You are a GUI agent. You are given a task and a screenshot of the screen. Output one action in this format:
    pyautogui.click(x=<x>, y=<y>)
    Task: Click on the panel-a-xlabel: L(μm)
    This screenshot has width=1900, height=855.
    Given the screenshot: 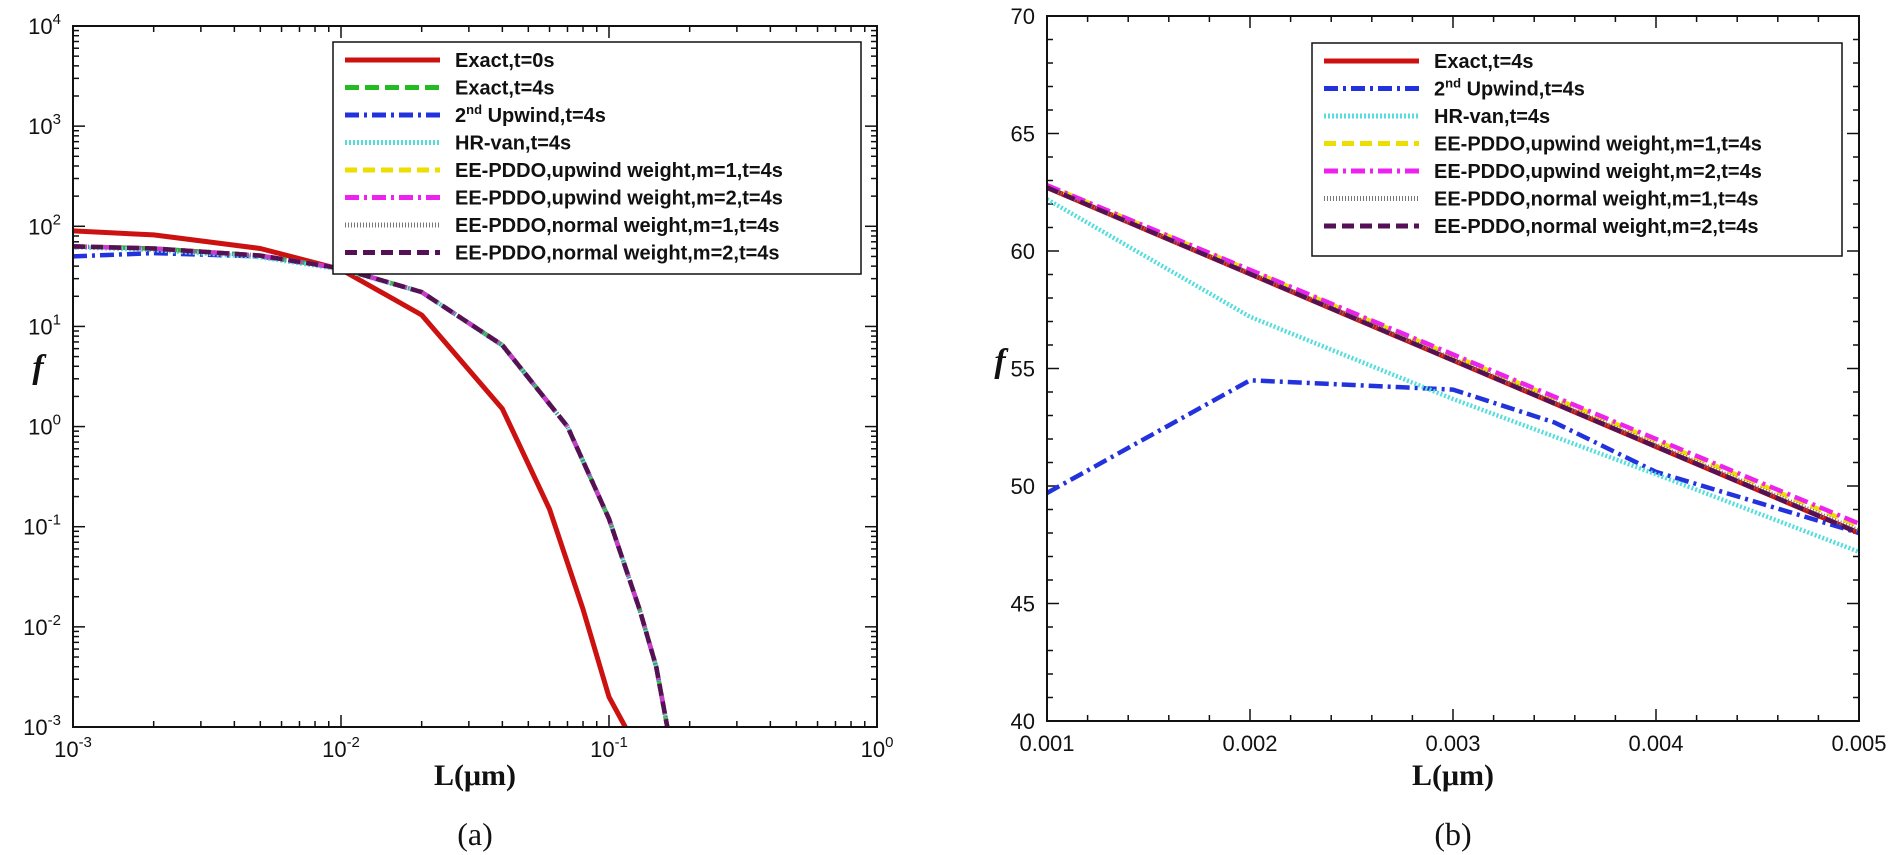 What is the action you would take?
    pyautogui.click(x=475, y=775)
    